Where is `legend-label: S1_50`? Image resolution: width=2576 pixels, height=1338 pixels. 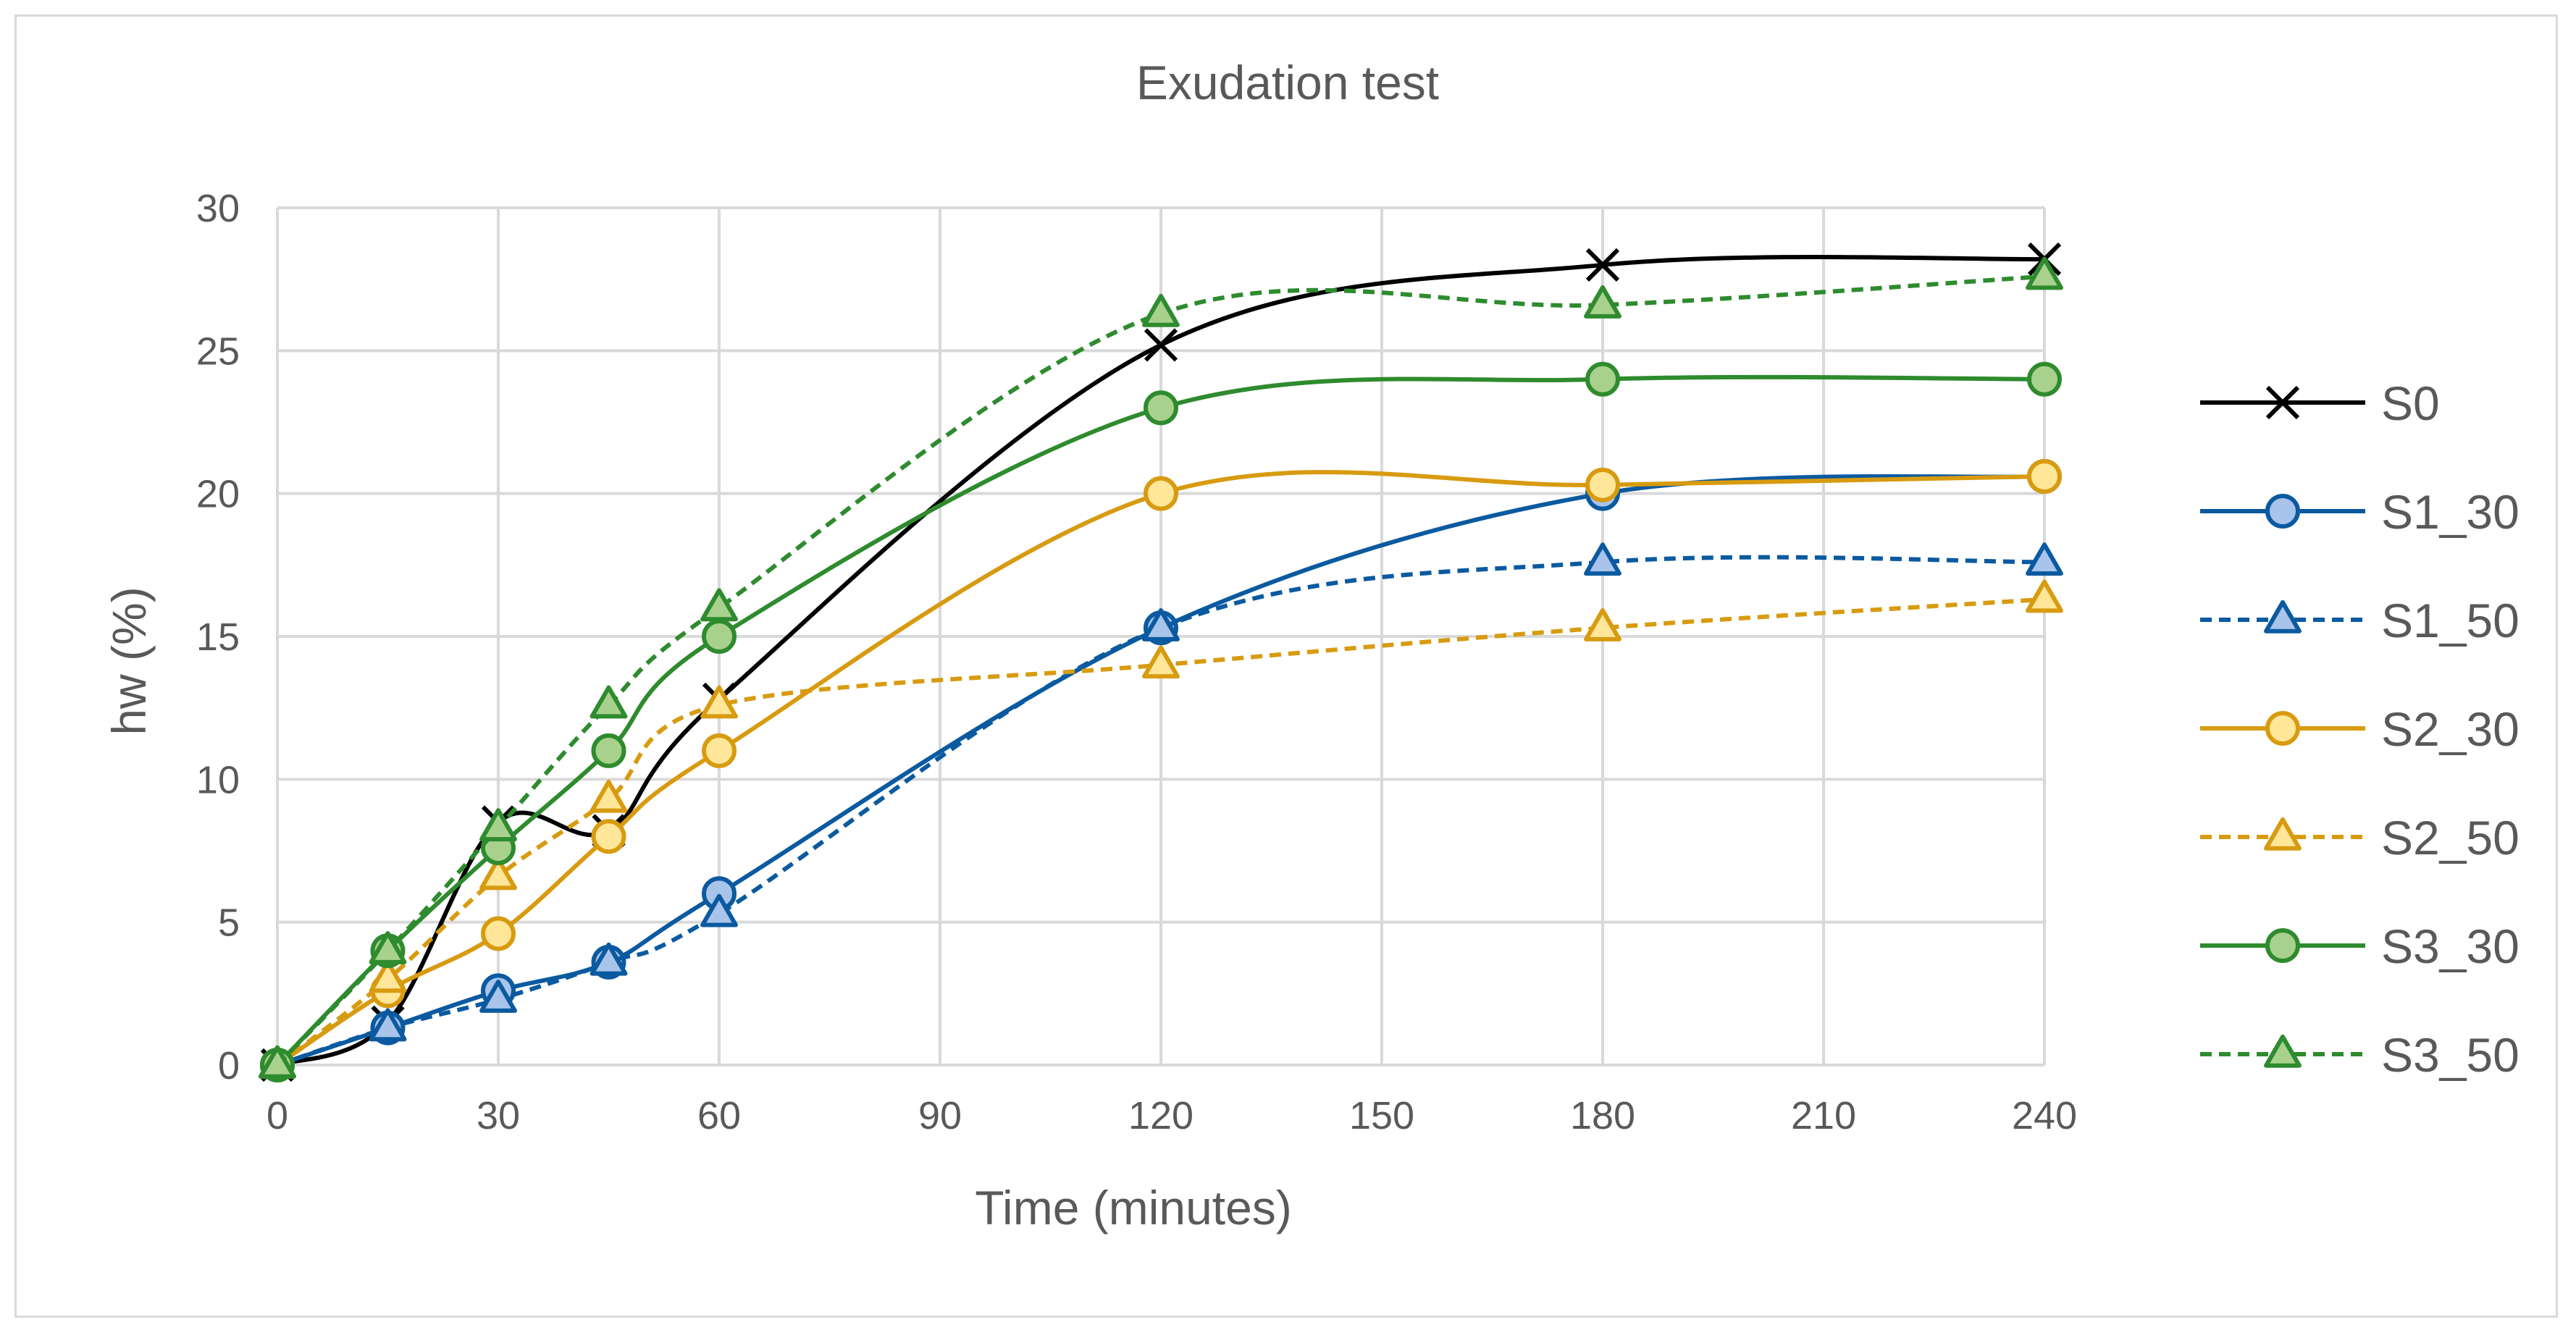
legend-label: S1_50 is located at coordinates (2450, 620).